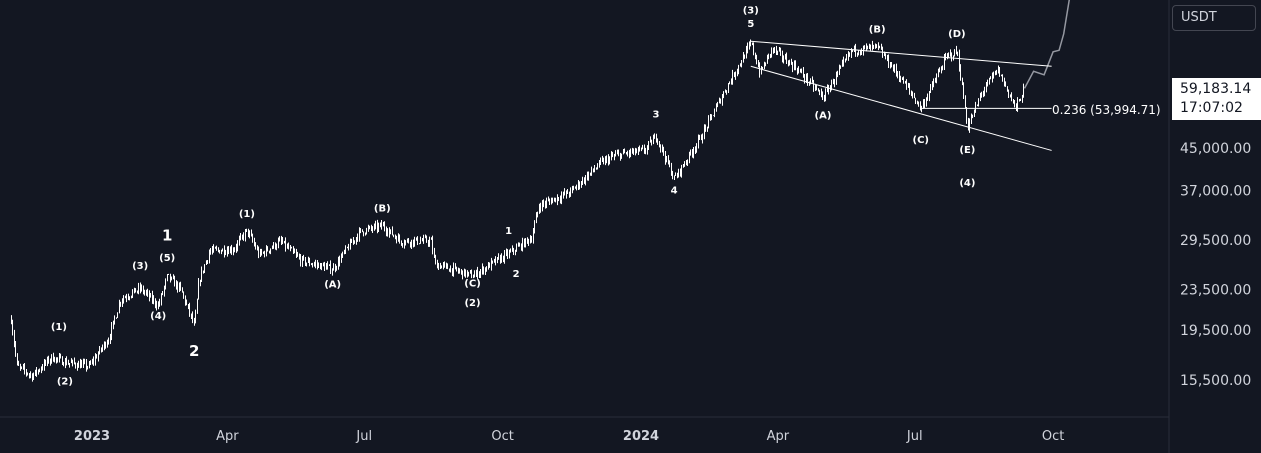  What do you see at coordinates (674, 191) in the screenshot?
I see `wave-label: 4` at bounding box center [674, 191].